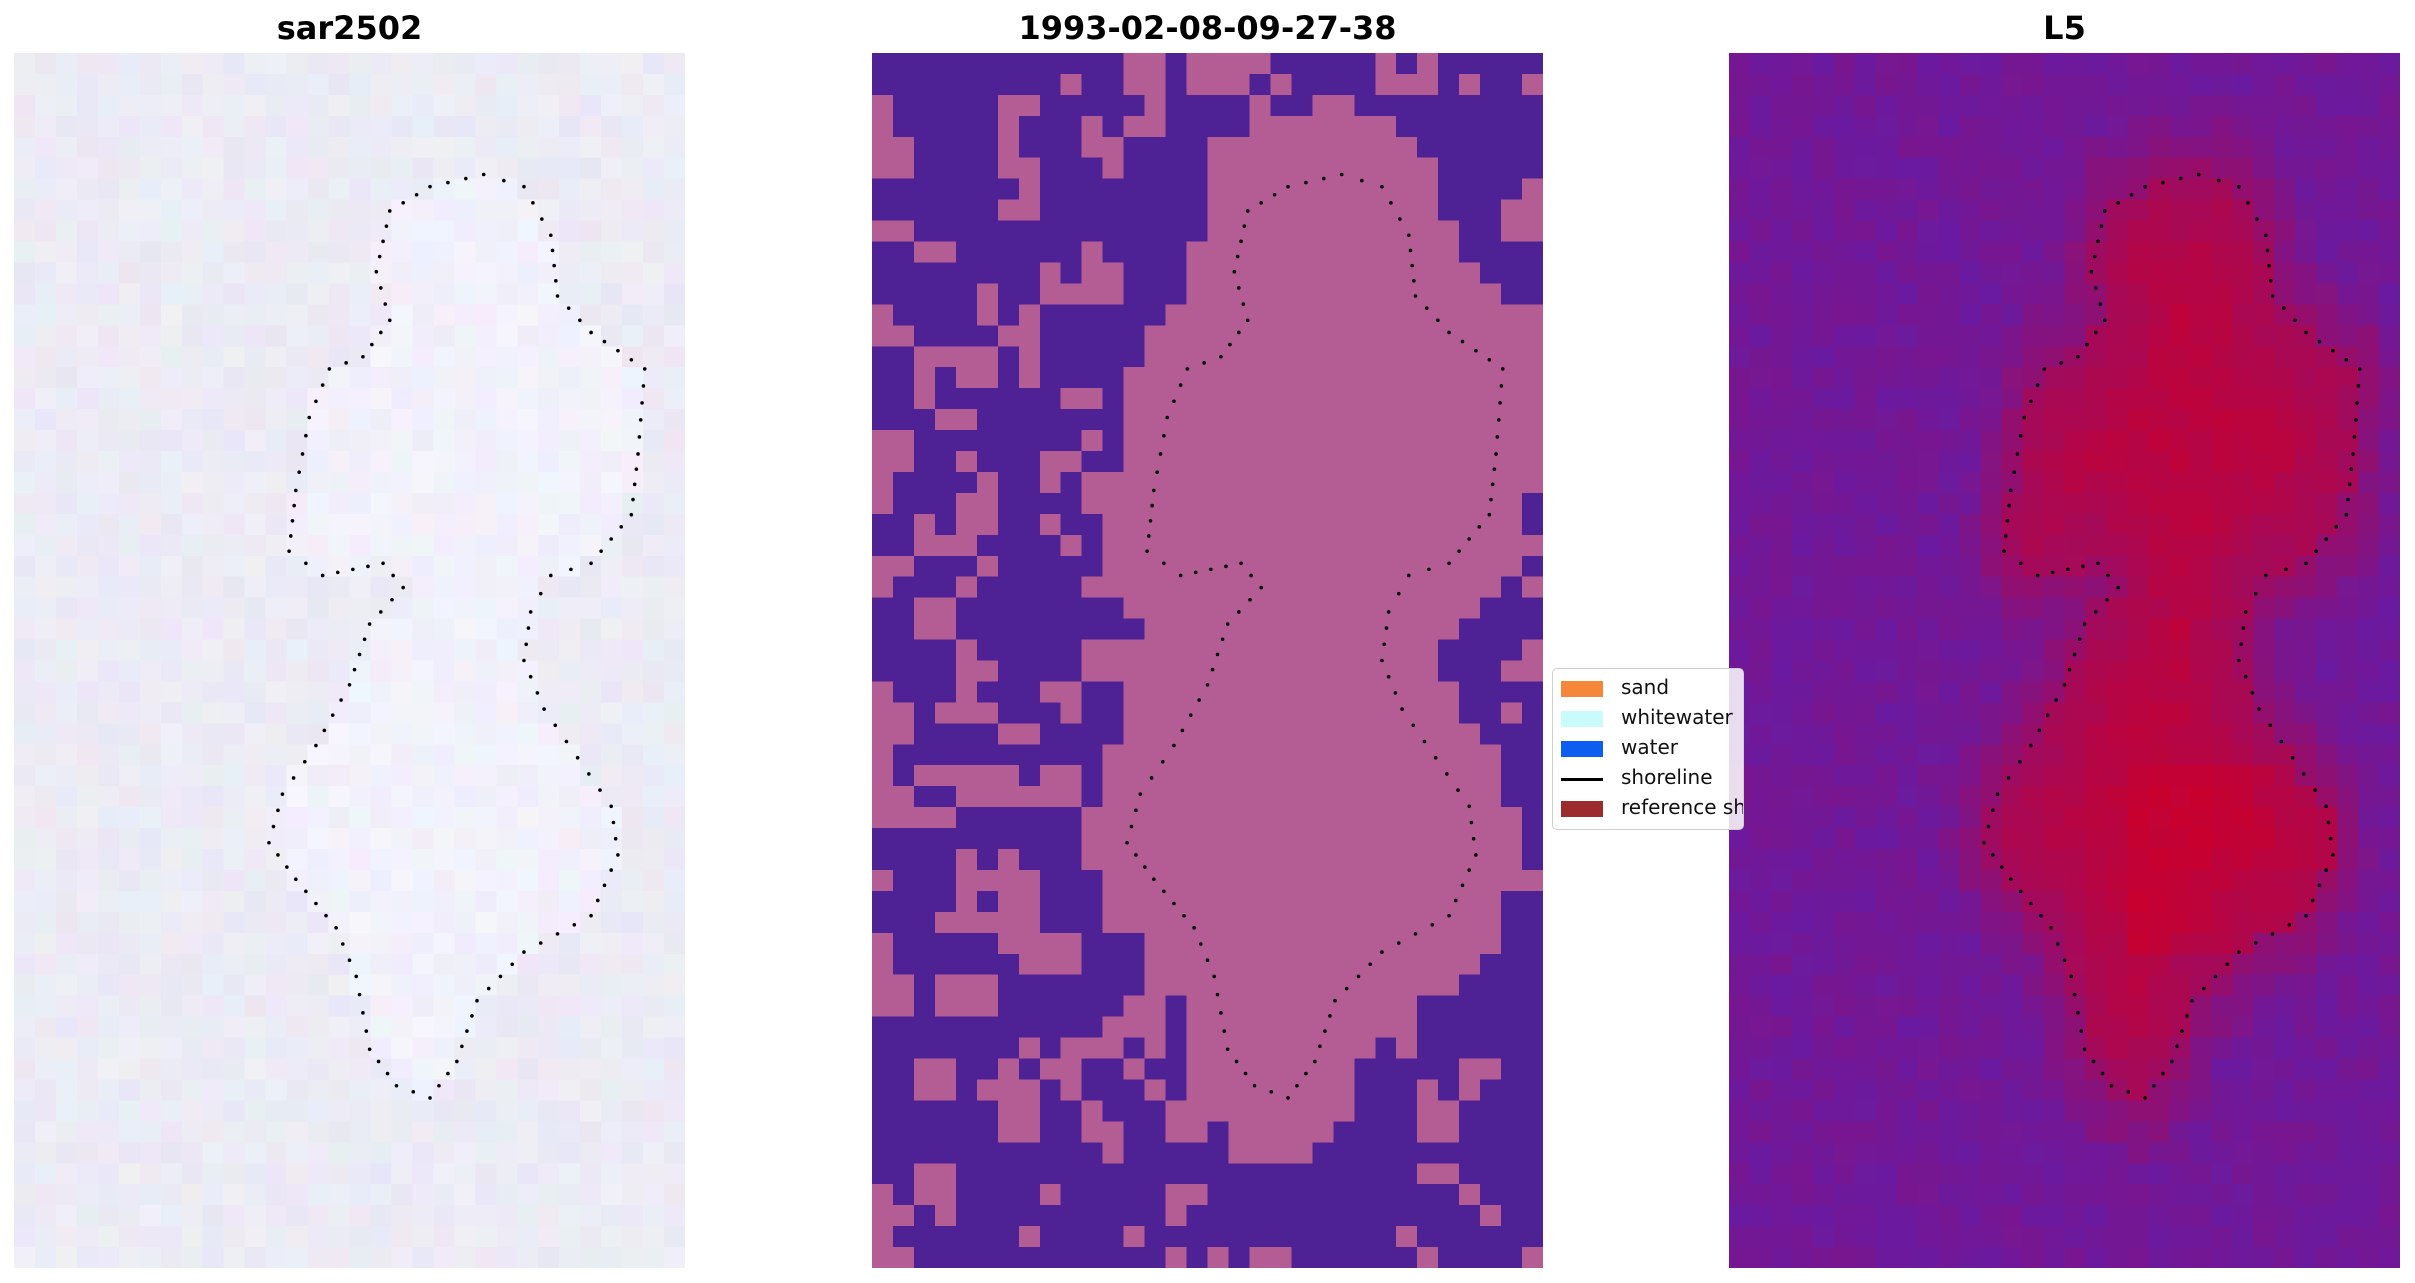 The width and height of the screenshot is (2415, 1283). Describe the element at coordinates (1582, 719) in the screenshot. I see `whitewater-swatch` at that location.